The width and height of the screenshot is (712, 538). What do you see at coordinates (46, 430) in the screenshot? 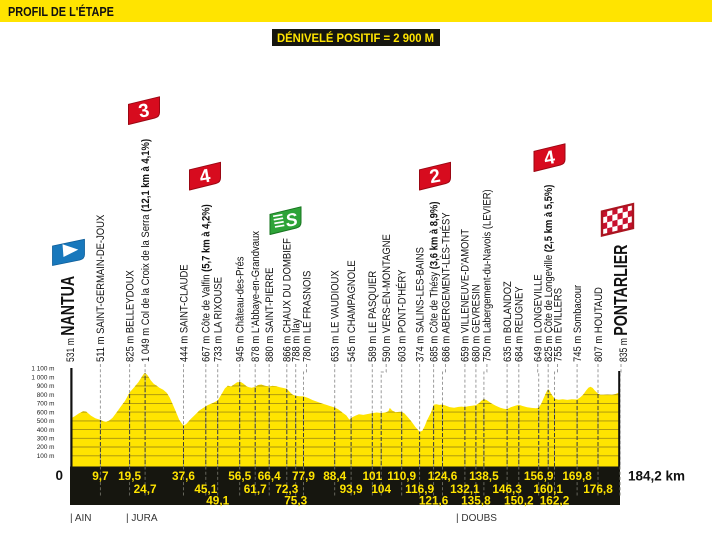
I see `svg-text: 400 m` at bounding box center [46, 430].